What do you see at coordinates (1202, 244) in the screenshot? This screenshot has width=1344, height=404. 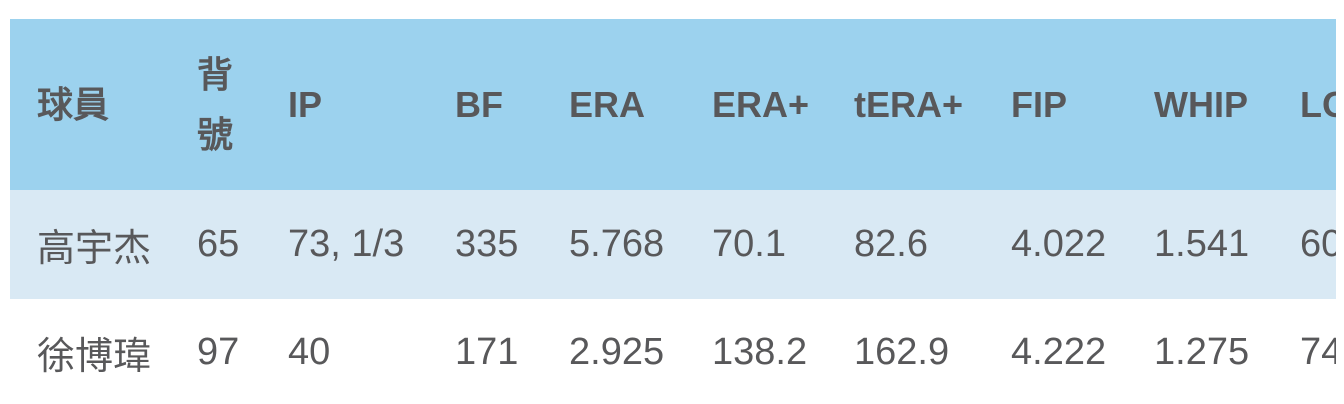 I see `cell-whip: 1.541` at bounding box center [1202, 244].